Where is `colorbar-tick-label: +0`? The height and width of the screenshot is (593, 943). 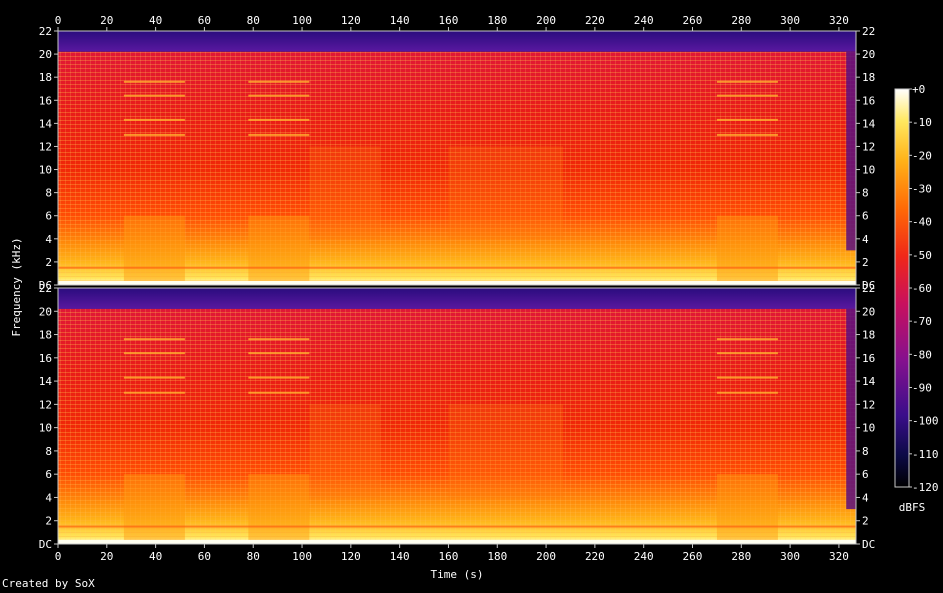 colorbar-tick-label: +0 is located at coordinates (918, 89).